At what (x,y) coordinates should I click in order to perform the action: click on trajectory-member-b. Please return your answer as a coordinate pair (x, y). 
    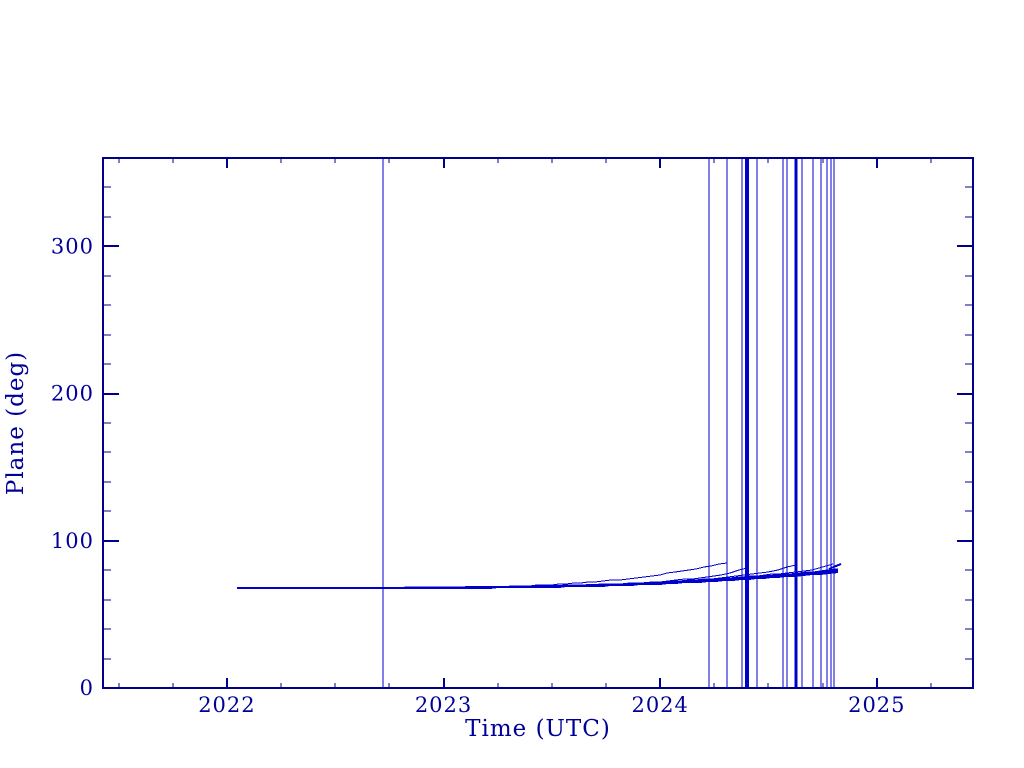
    Looking at the image, I should click on (687, 576).